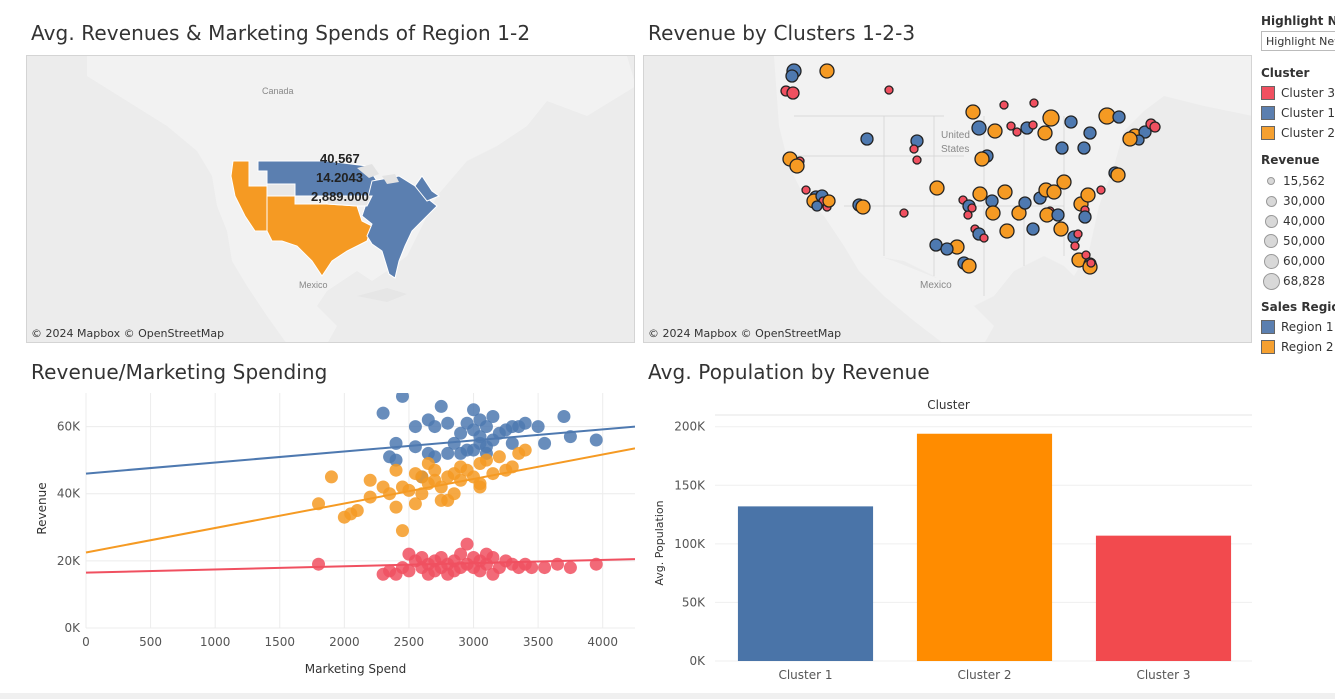 Image resolution: width=1335 pixels, height=699 pixels. I want to click on highlight-input: Highlight New, so click(1298, 41).